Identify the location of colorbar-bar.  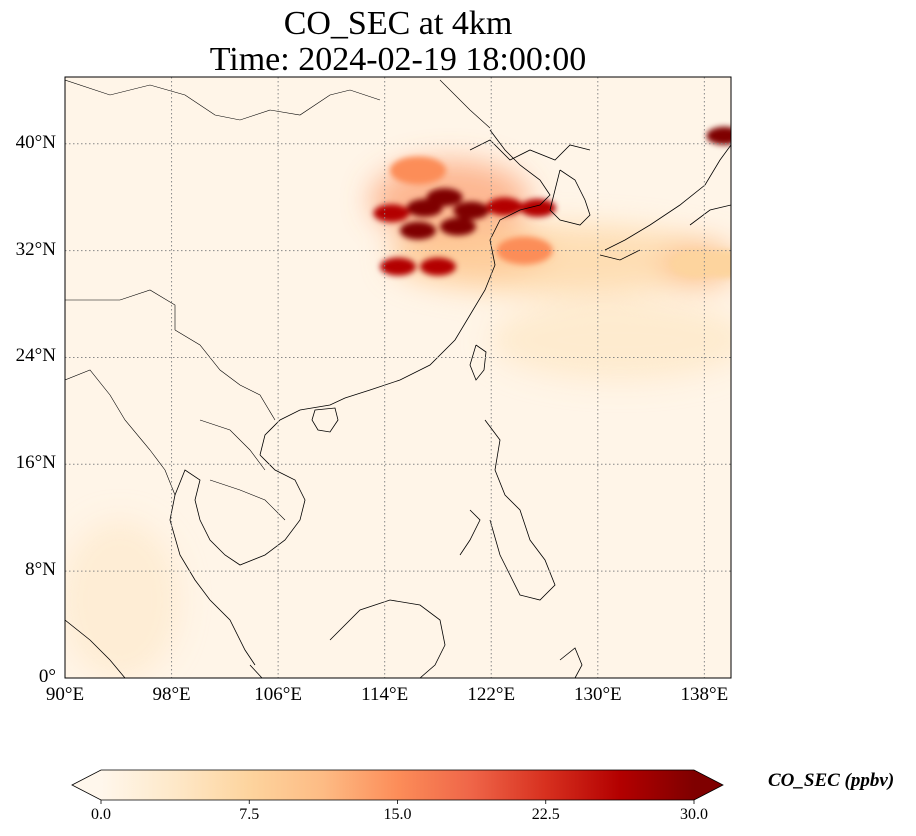
(397, 785).